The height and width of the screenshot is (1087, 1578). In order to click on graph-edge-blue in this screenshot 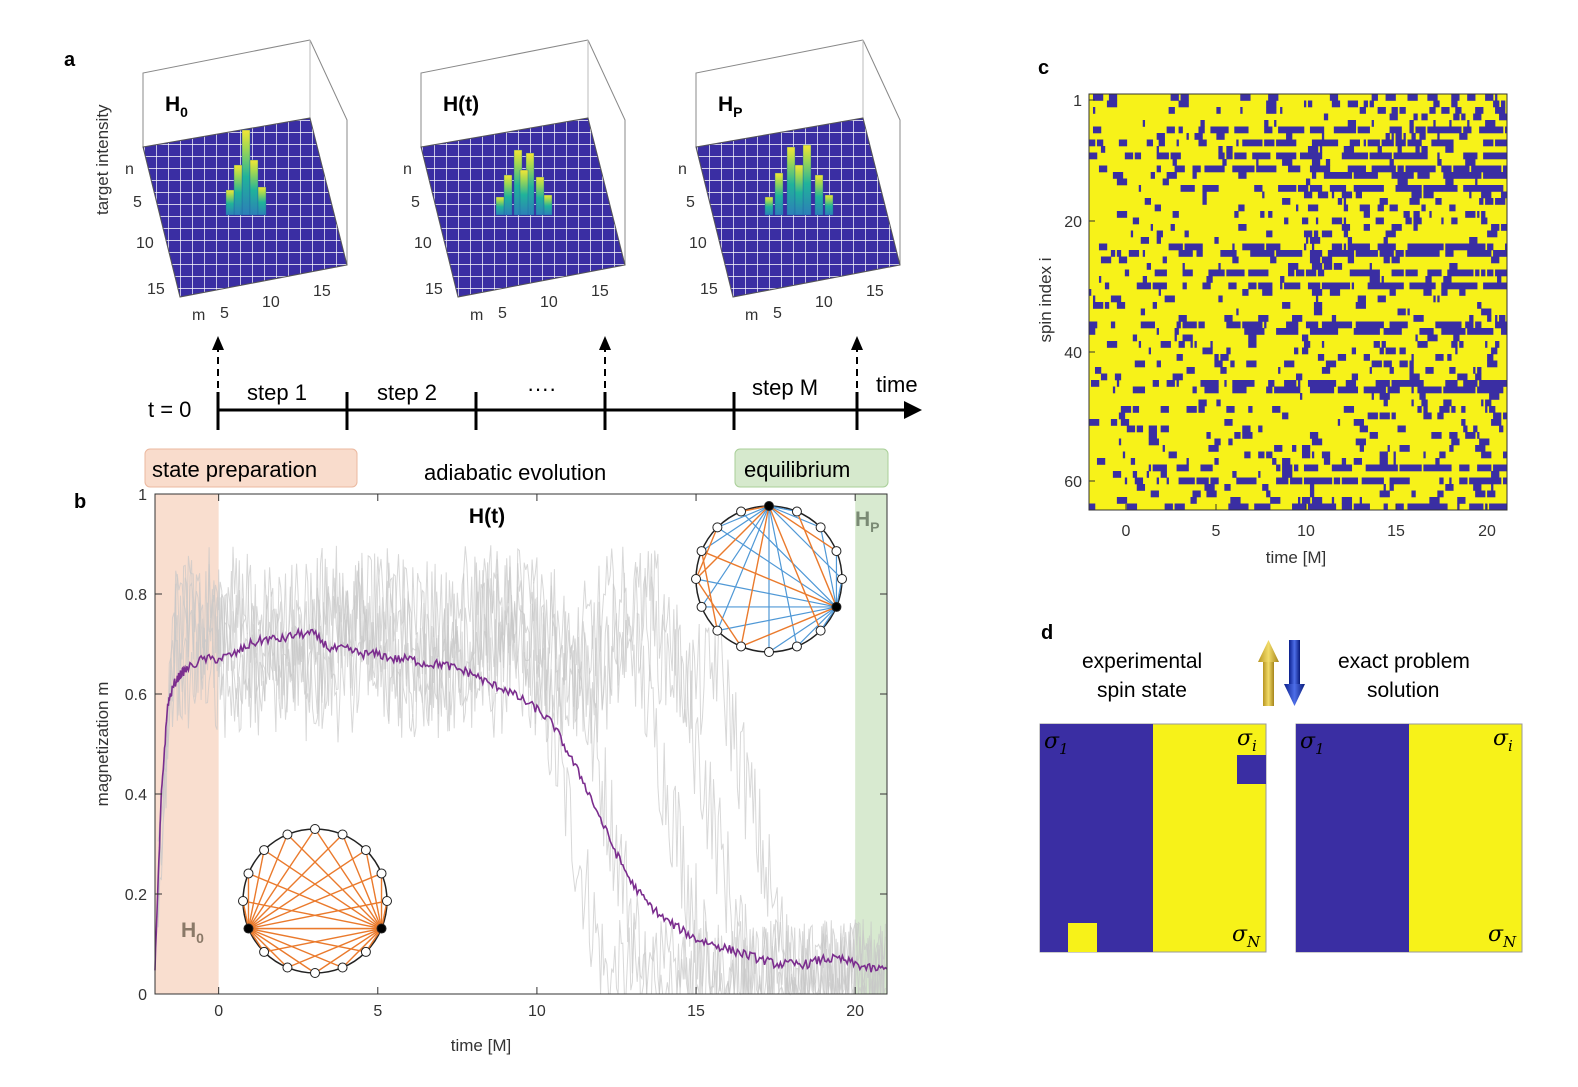, I will do `click(777, 567)`.